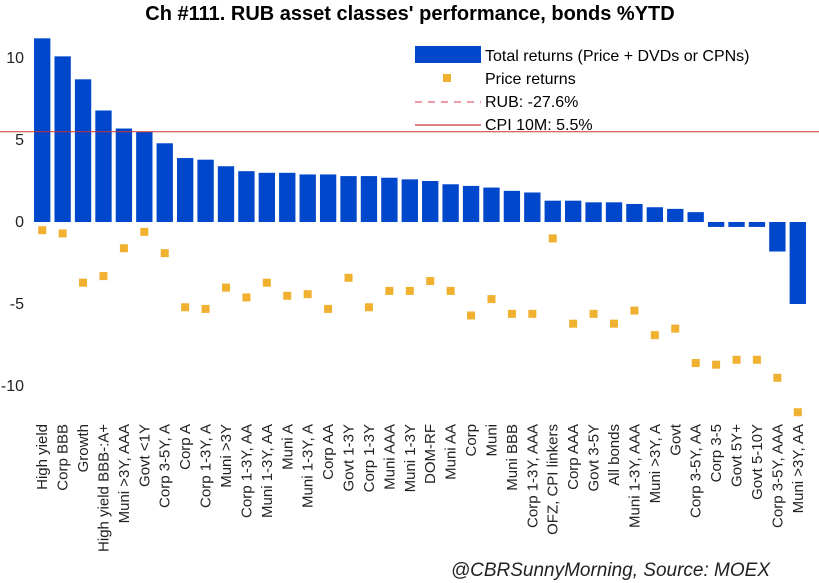  I want to click on legend-label-cpi: CPI 10M: 5.5%, so click(539, 125).